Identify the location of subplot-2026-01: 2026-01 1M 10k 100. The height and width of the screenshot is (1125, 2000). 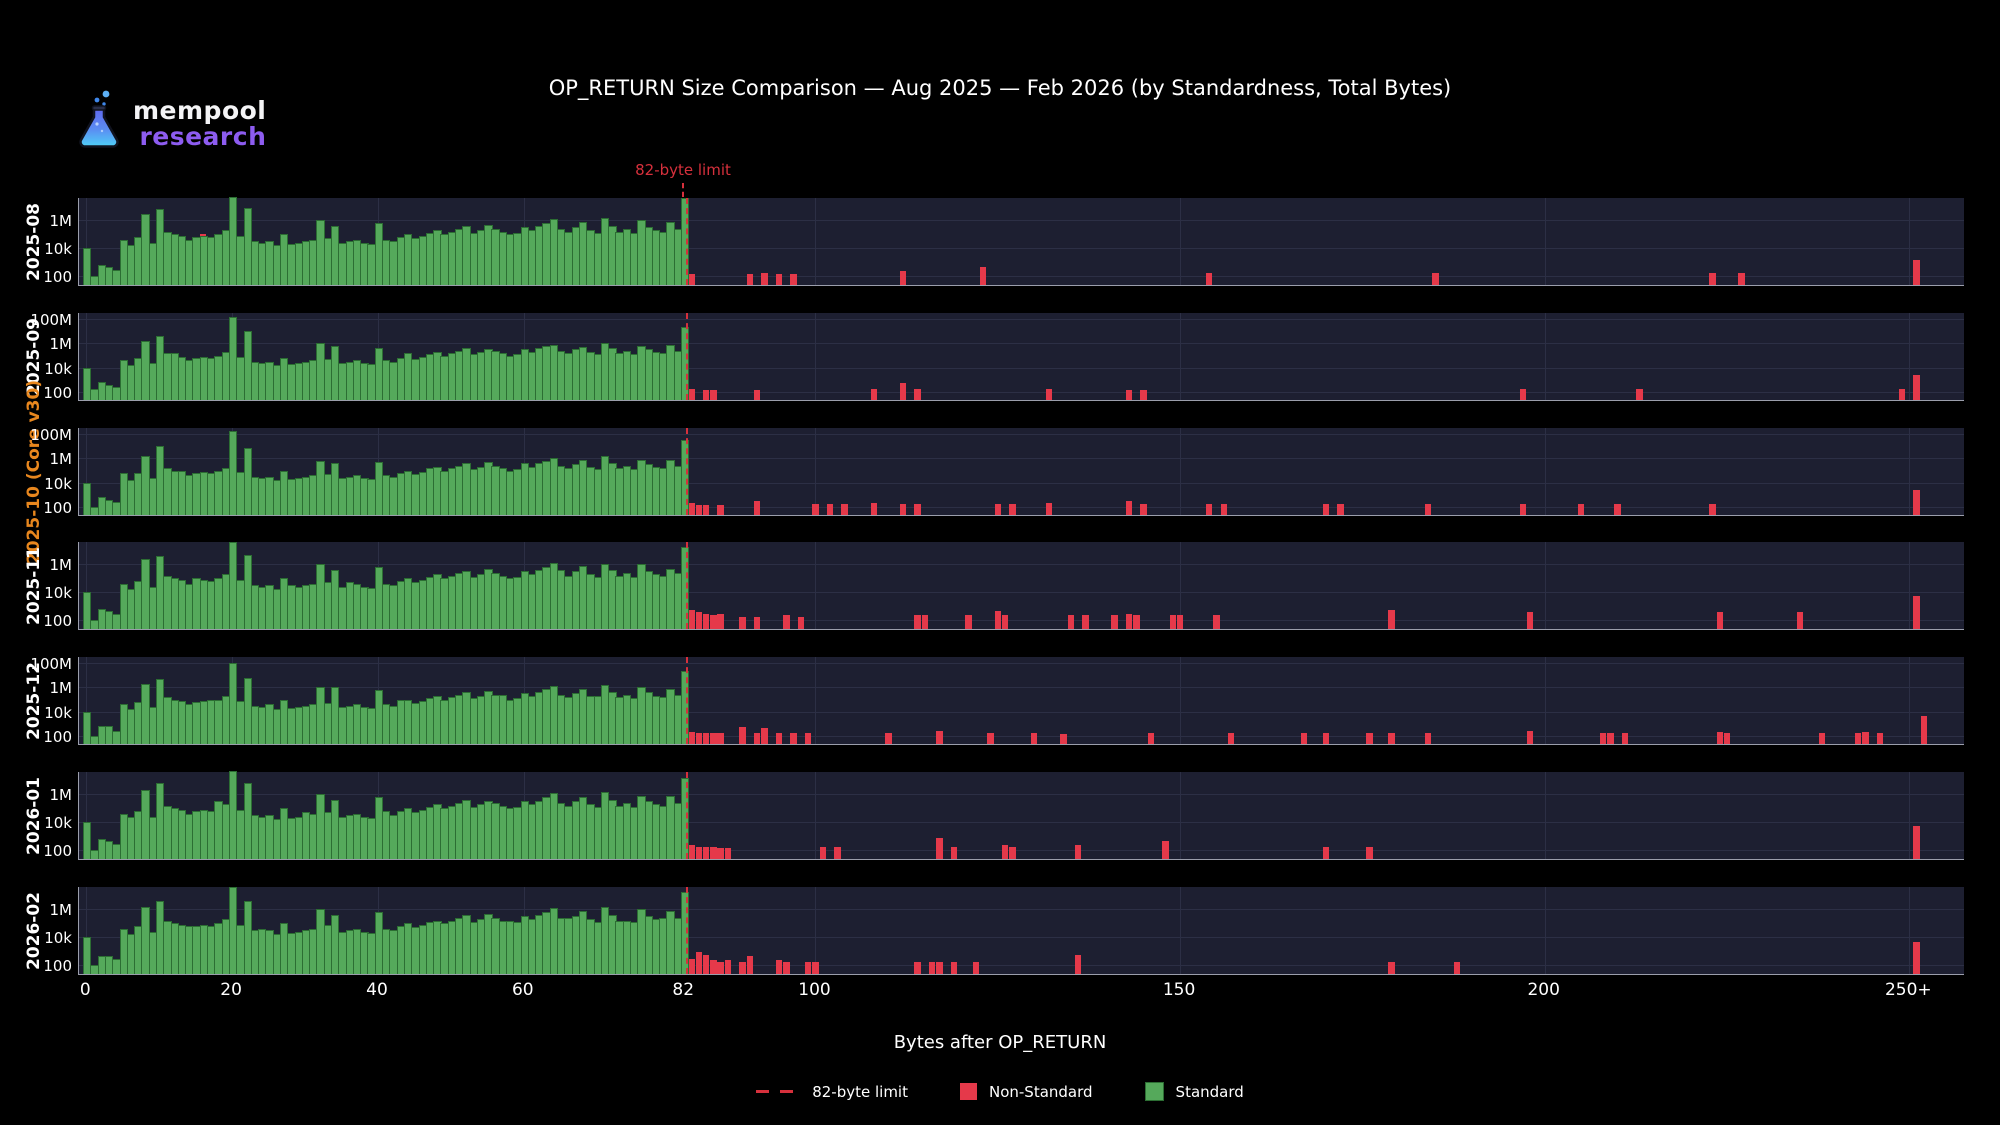
(1000, 815).